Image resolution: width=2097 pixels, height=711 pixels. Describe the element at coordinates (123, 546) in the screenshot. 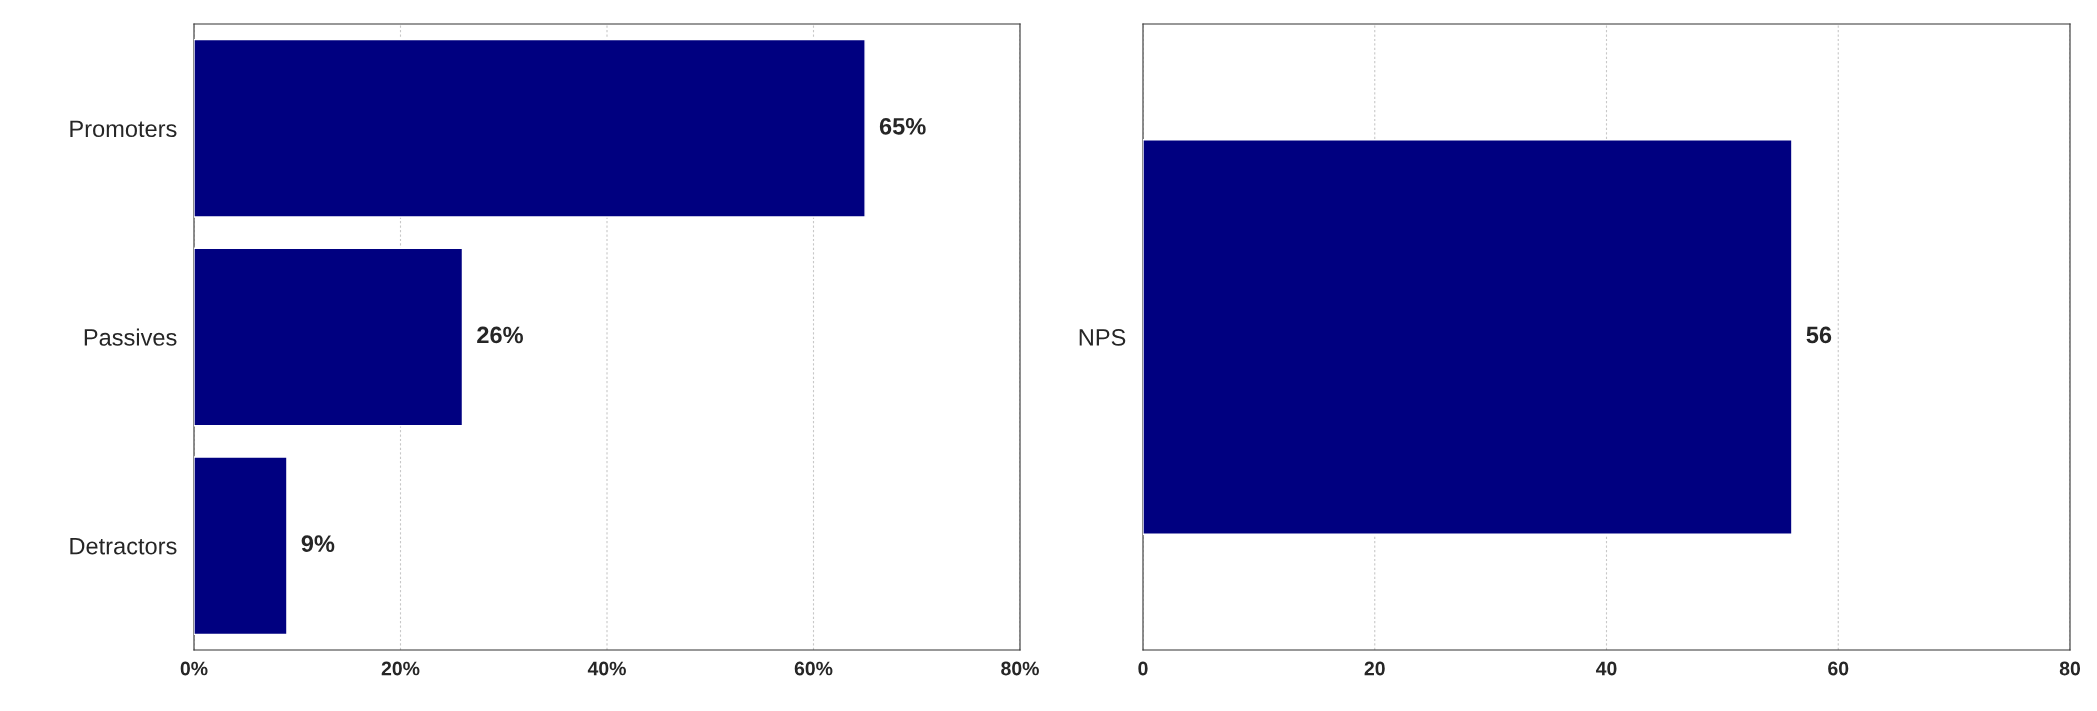

I see `y-tick-label: Detractors` at that location.